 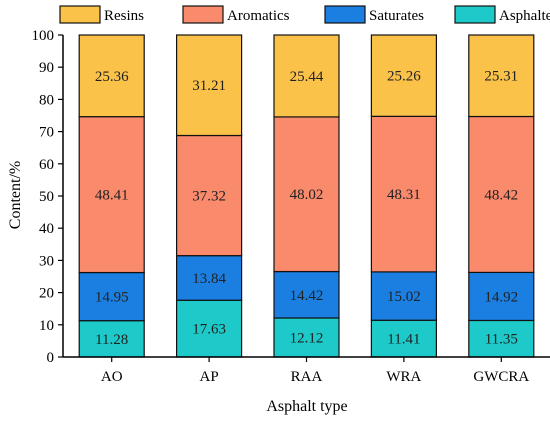 I want to click on y-tick-label-70: 70, so click(x=46, y=133).